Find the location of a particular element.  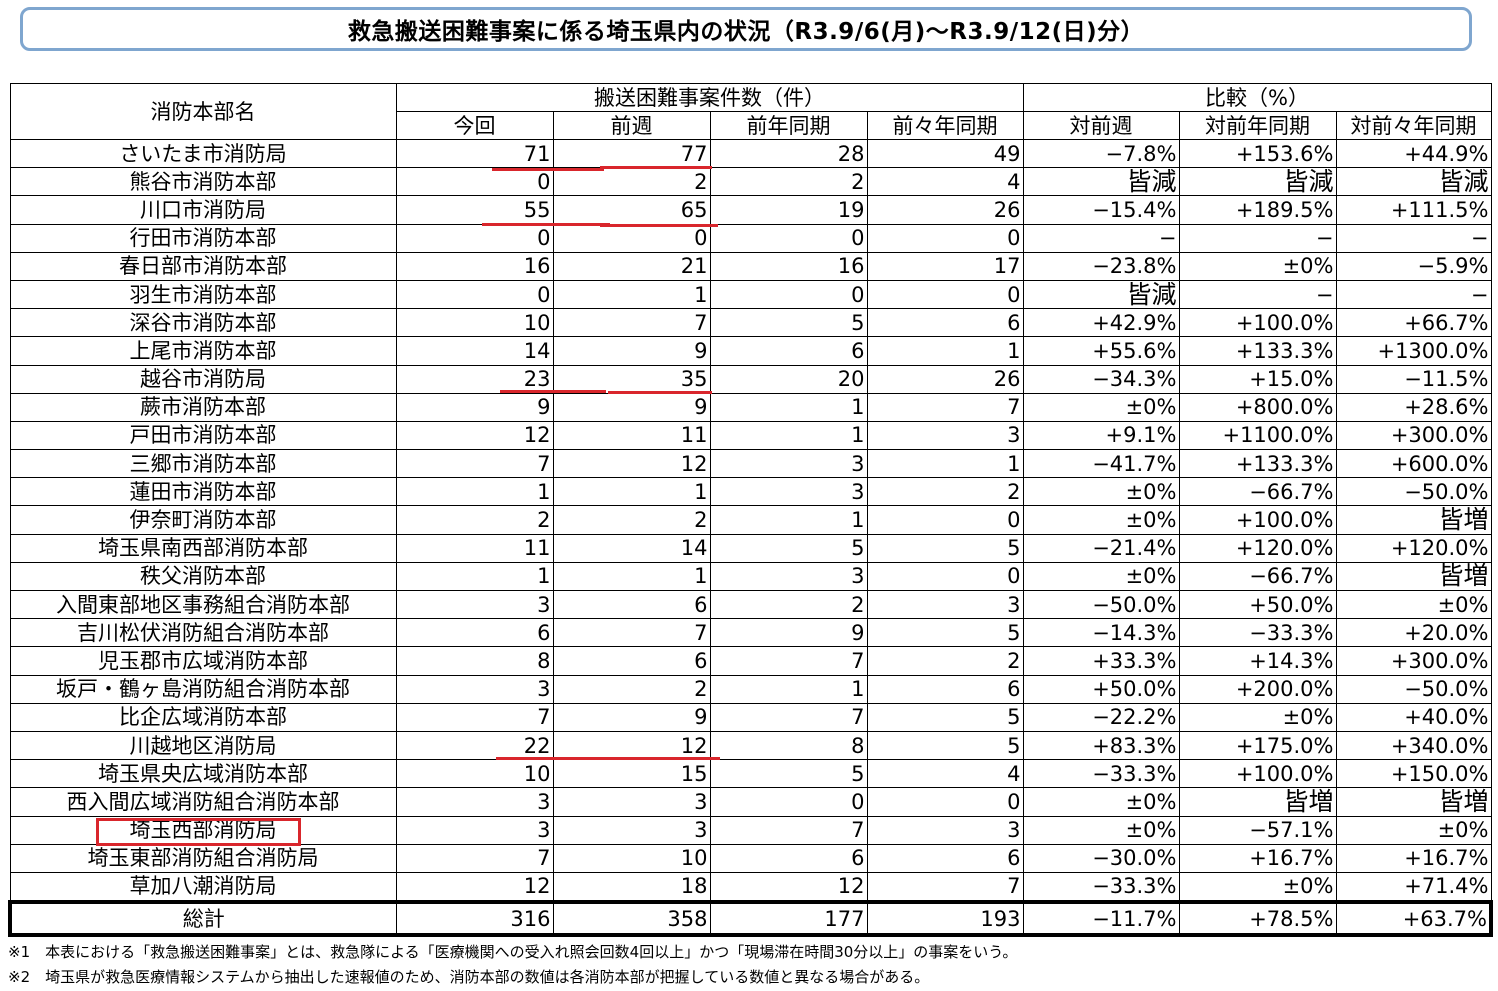

table-row: さいたま市消防局 71 77 28 49 −7.8% +153.6% +44.9% is located at coordinates (750, 153).